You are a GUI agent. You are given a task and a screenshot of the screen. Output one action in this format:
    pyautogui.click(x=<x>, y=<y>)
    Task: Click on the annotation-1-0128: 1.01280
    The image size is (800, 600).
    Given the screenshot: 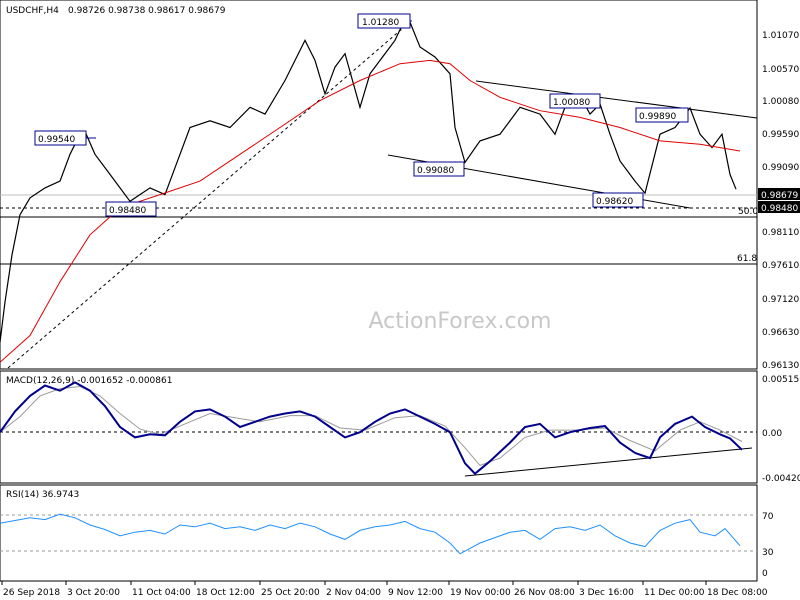 What is the action you would take?
    pyautogui.click(x=384, y=21)
    